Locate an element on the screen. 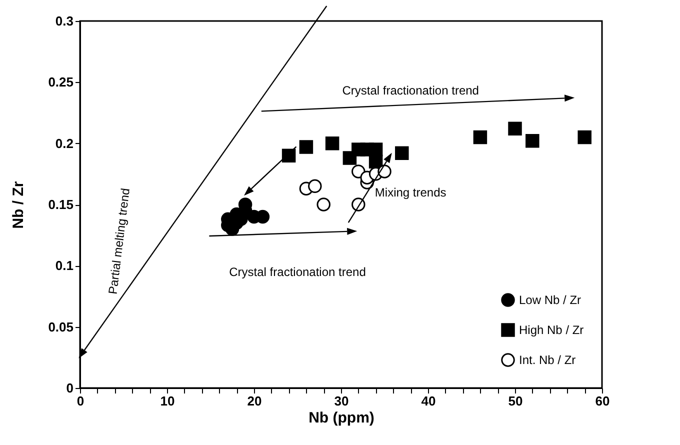 This screenshot has width=680, height=445. annotation: Mixing trends is located at coordinates (410, 192).